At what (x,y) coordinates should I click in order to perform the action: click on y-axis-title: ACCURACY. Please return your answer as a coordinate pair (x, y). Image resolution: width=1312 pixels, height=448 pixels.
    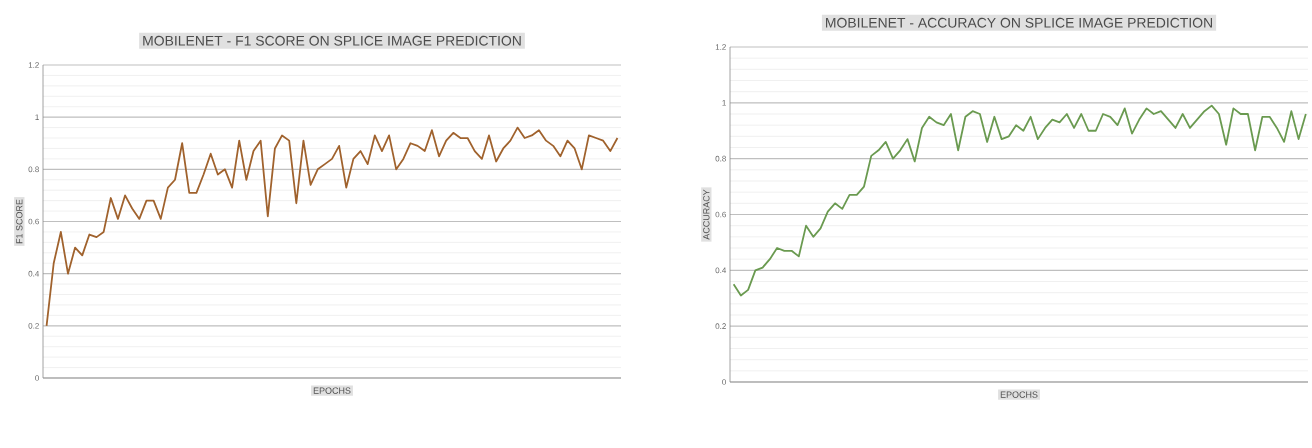
    Looking at the image, I should click on (706, 214).